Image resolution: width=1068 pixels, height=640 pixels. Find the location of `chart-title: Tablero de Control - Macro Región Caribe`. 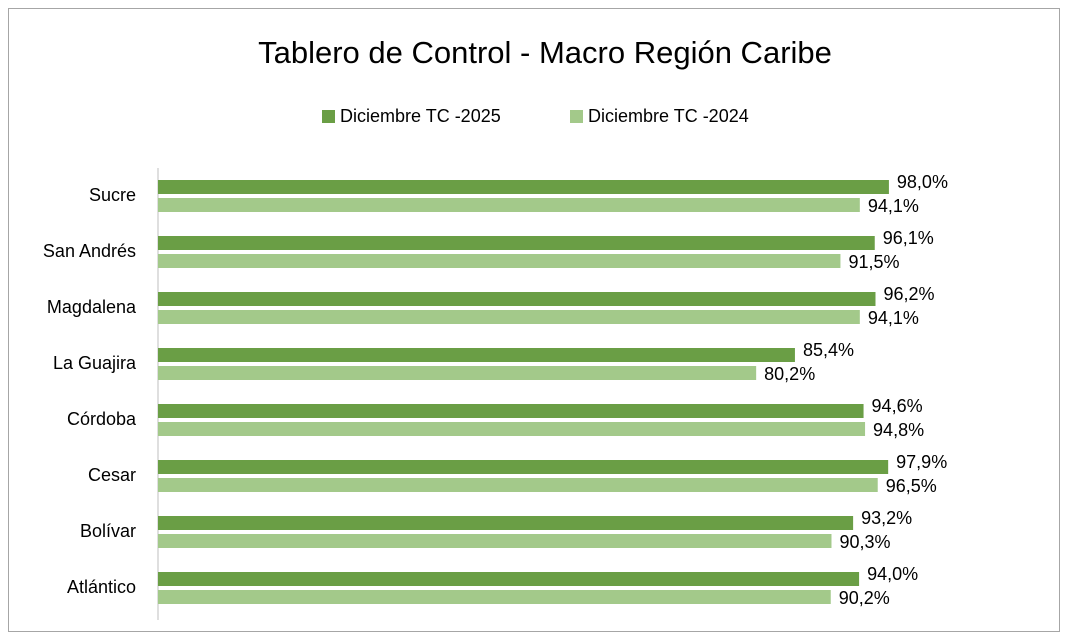

chart-title: Tablero de Control - Macro Región Caribe is located at coordinates (545, 52).